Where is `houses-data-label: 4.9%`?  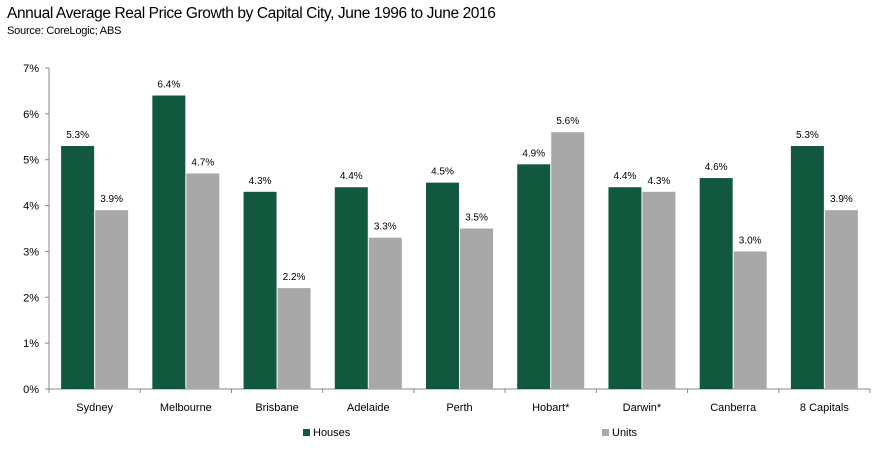
houses-data-label: 4.9% is located at coordinates (533, 153).